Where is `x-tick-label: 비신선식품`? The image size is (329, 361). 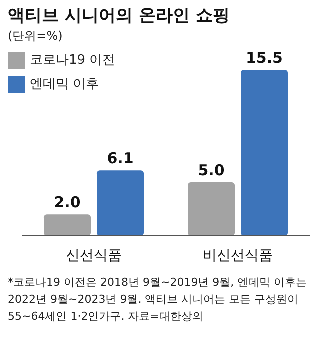
x-tick-label: 비신선식품 is located at coordinates (238, 256).